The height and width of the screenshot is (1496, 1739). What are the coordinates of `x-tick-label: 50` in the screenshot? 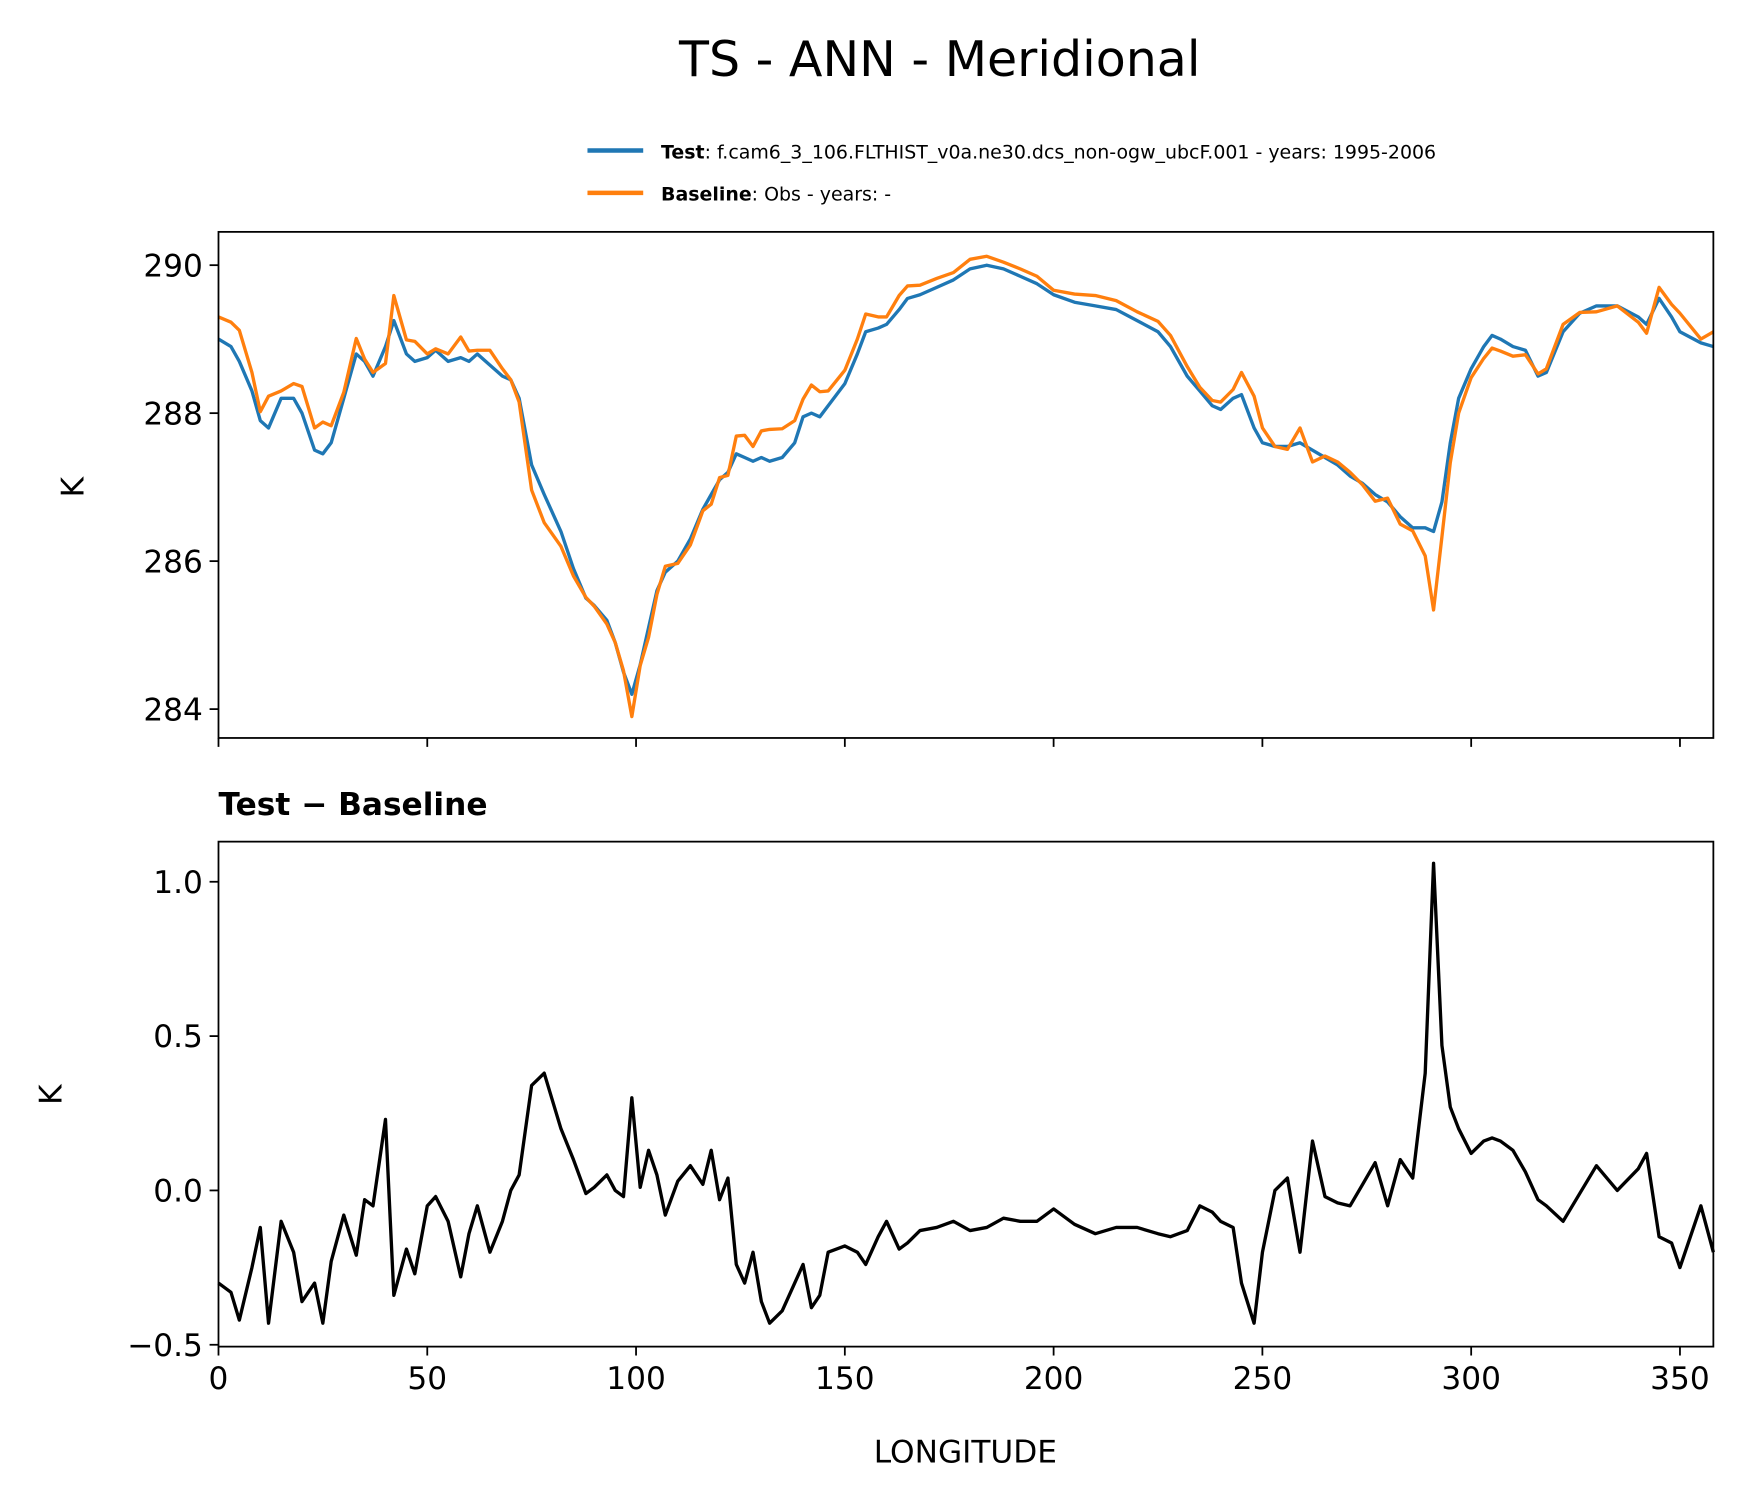 It's located at (427, 1379).